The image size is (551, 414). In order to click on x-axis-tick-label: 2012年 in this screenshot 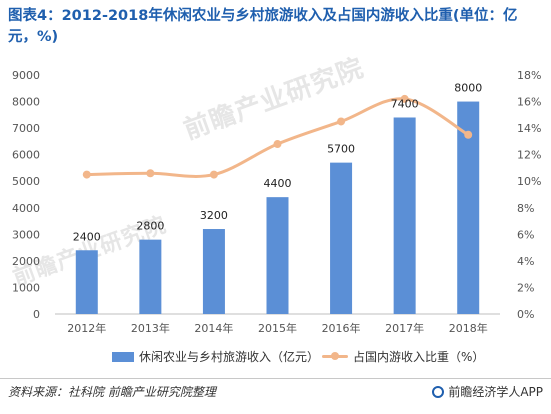, I will do `click(86, 328)`.